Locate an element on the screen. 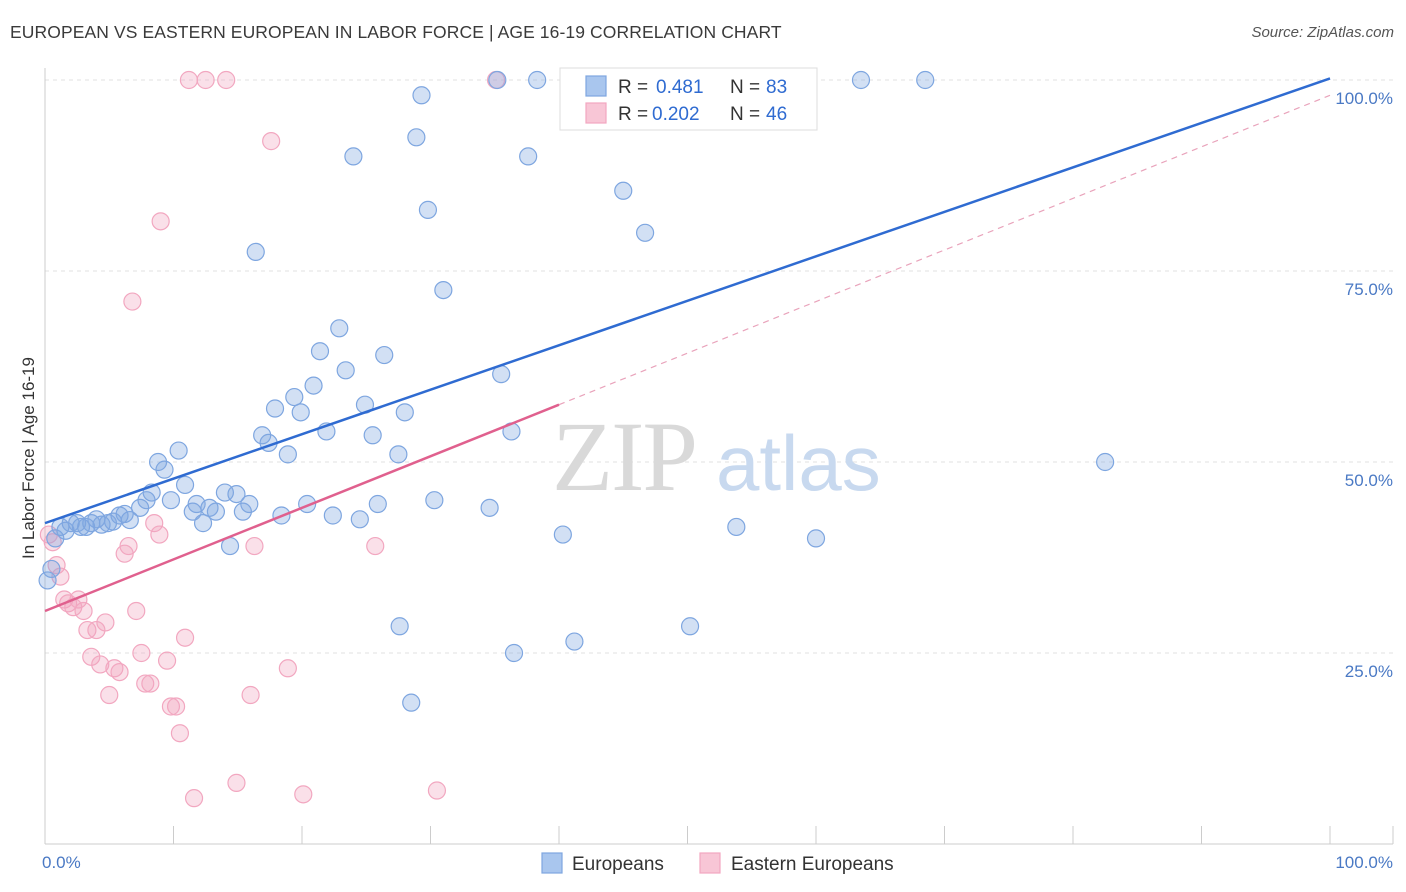 This screenshot has width=1406, height=892. bottom-legend-label-eastern: Eastern Europeans is located at coordinates (812, 864).